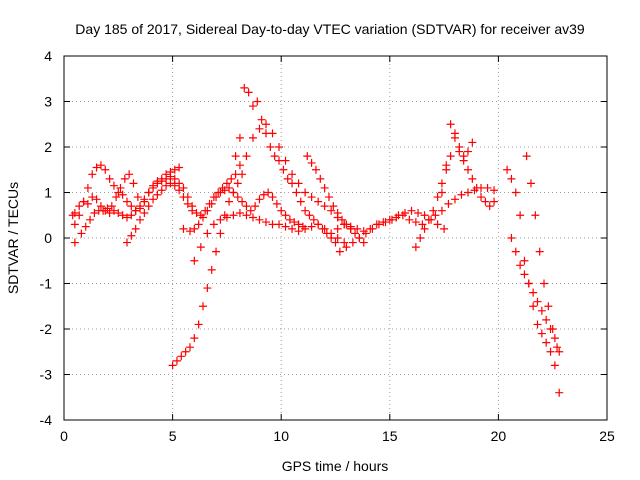 This screenshot has height=480, width=640. I want to click on satellite-arc-q, so click(542, 252).